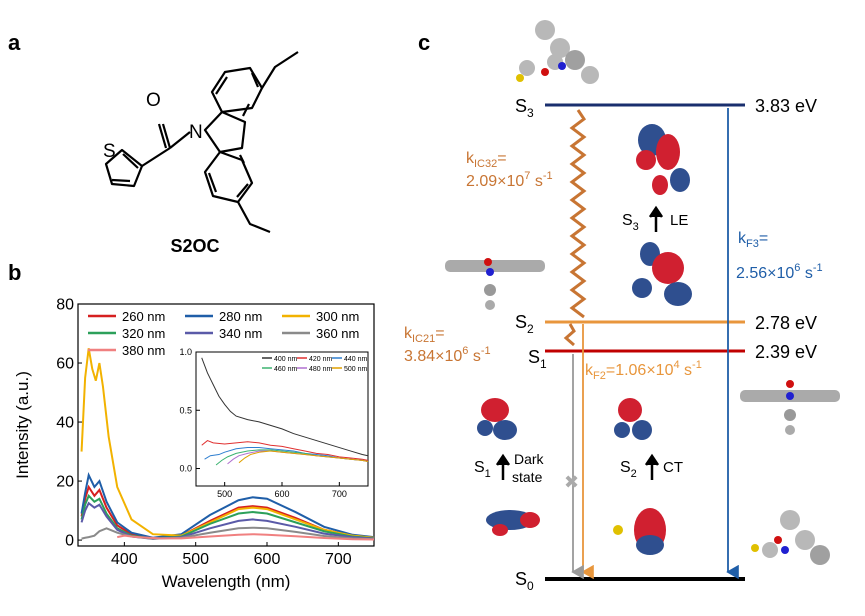  What do you see at coordinates (143, 350) in the screenshot?
I see `legend-label-380: 380 nm` at bounding box center [143, 350].